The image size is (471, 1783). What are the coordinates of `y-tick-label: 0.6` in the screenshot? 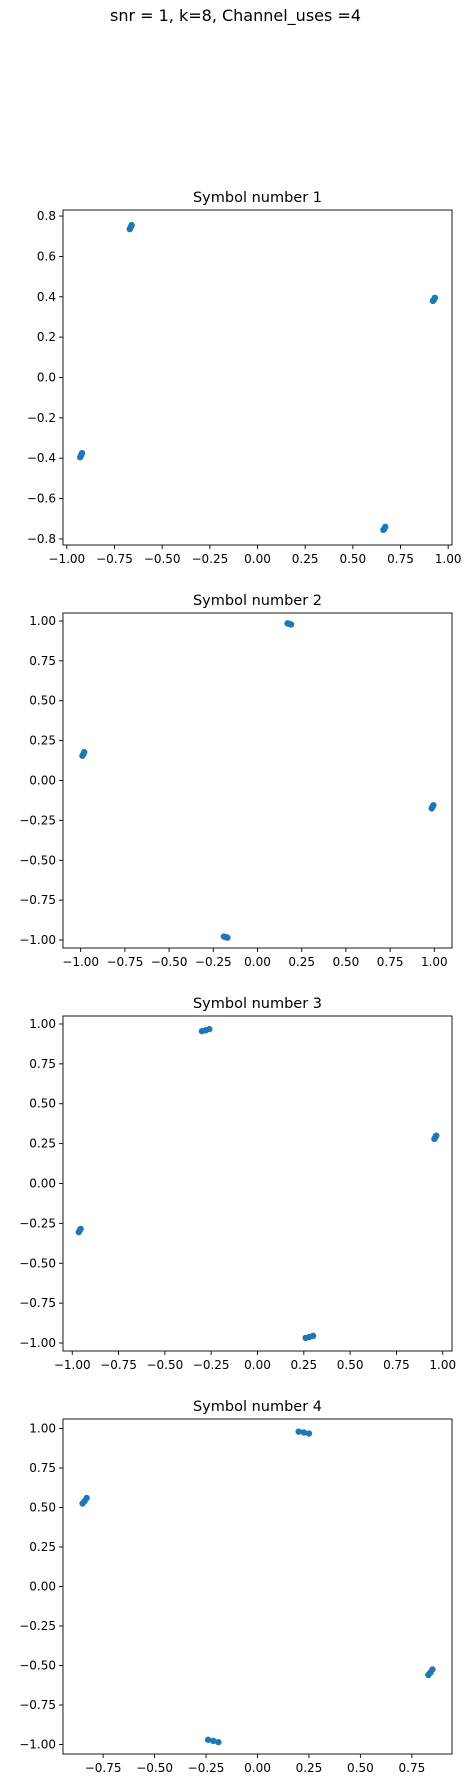 It's located at (46, 256).